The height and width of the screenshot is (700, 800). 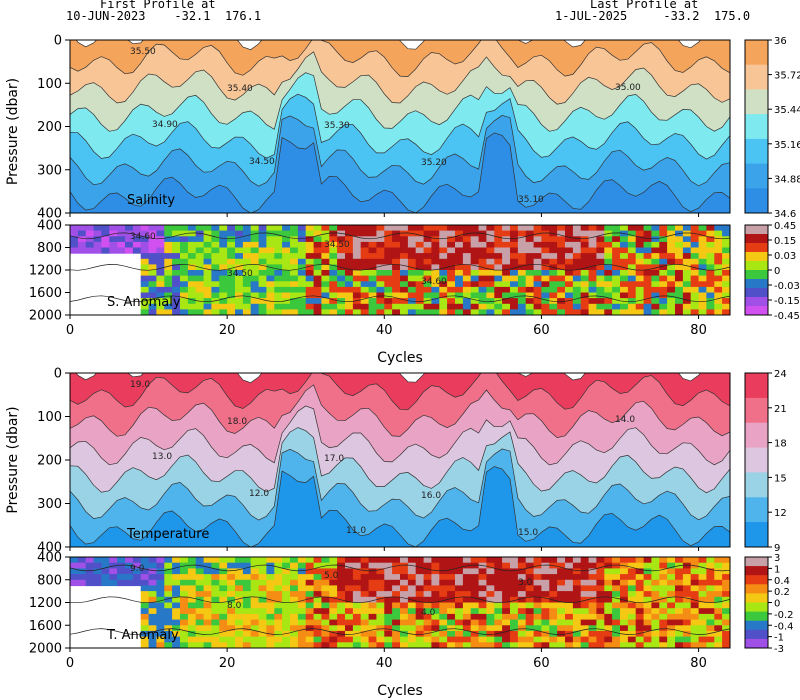 I want to click on contour-label: 5.0, so click(x=331, y=576).